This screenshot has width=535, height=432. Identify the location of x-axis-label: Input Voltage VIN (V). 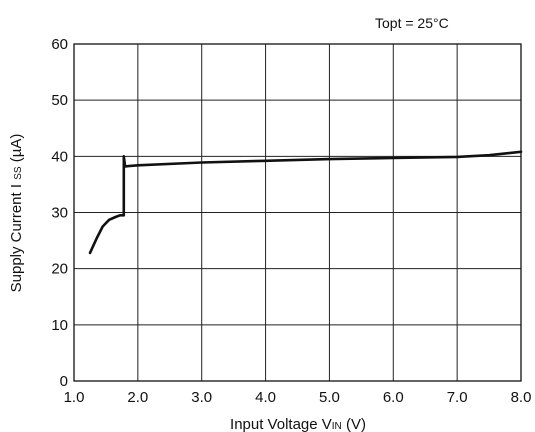
(298, 424).